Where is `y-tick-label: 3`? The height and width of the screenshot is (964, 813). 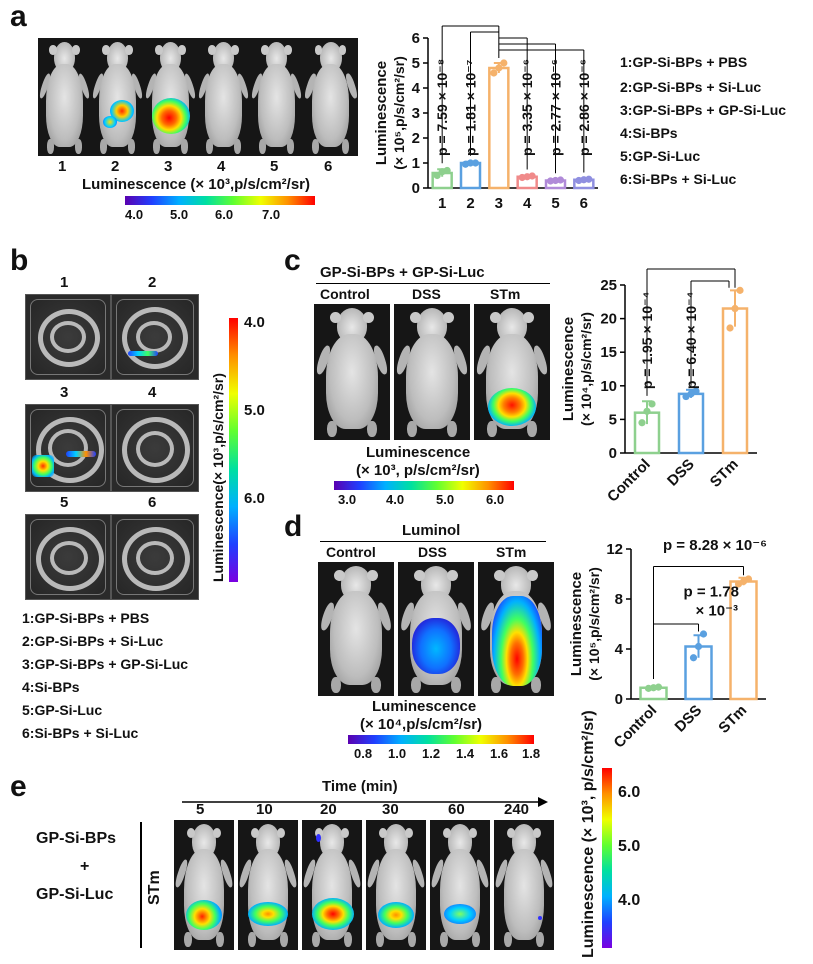 y-tick-label: 3 is located at coordinates (416, 113).